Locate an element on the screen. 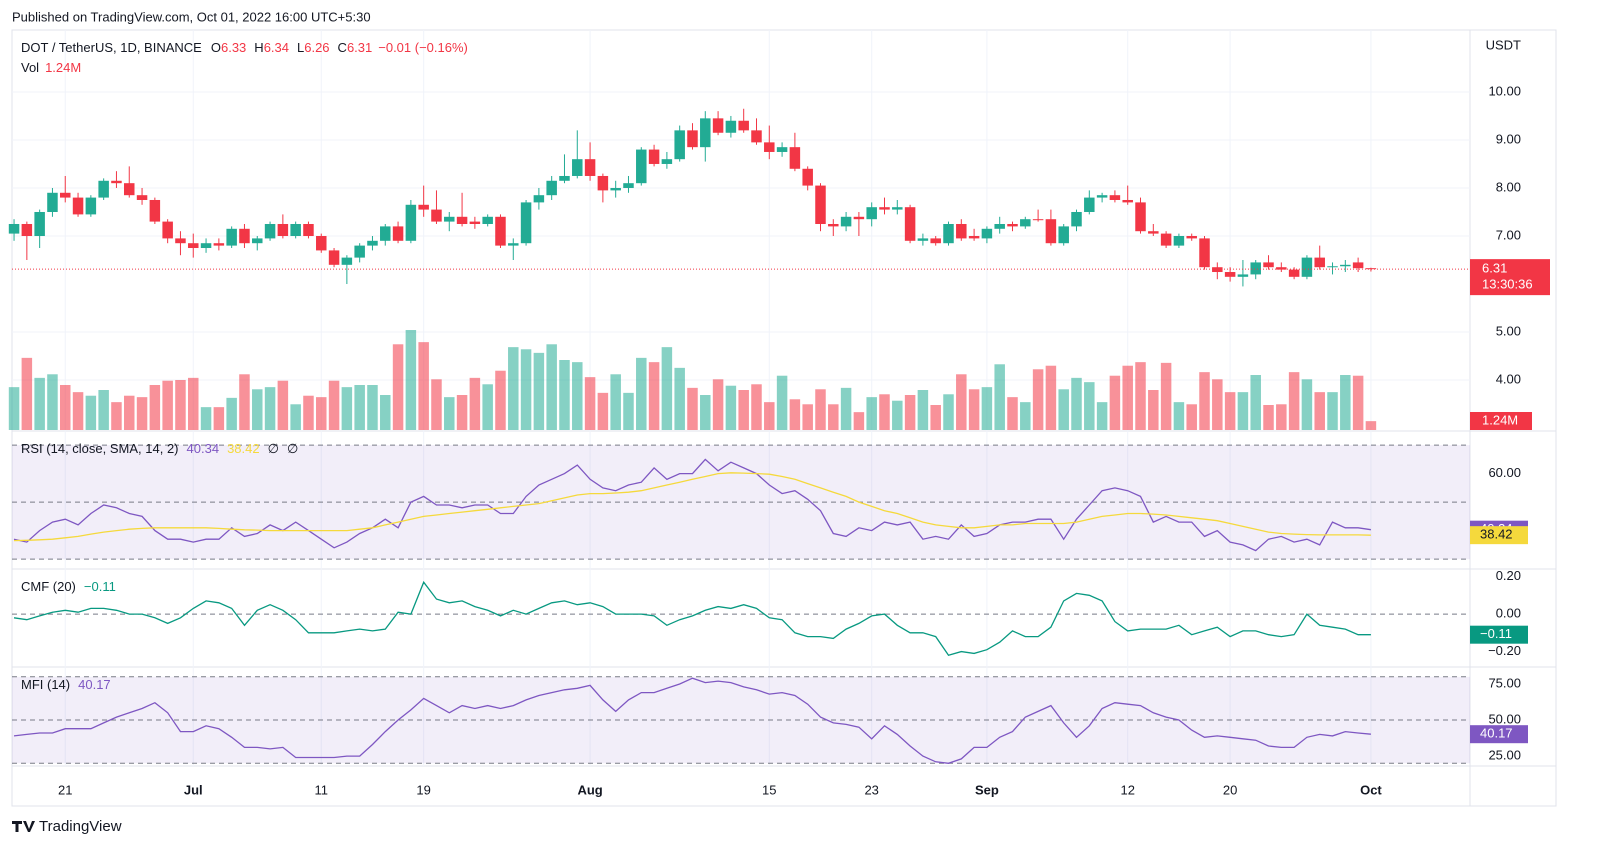 The image size is (1600, 864). volume-value: 1.24M is located at coordinates (63, 67).